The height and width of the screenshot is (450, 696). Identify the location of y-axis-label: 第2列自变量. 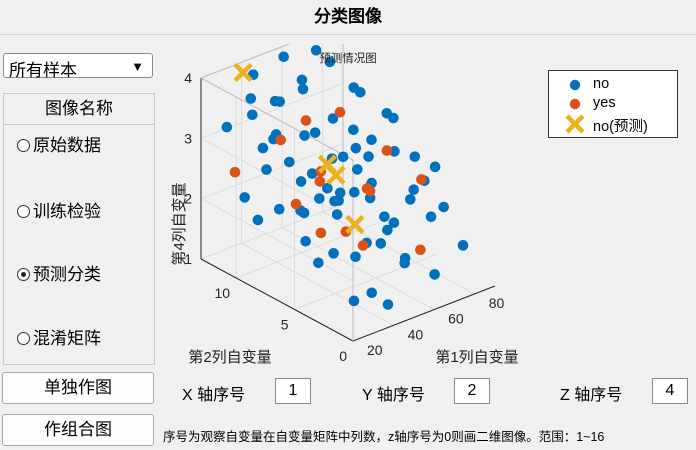
(229, 357).